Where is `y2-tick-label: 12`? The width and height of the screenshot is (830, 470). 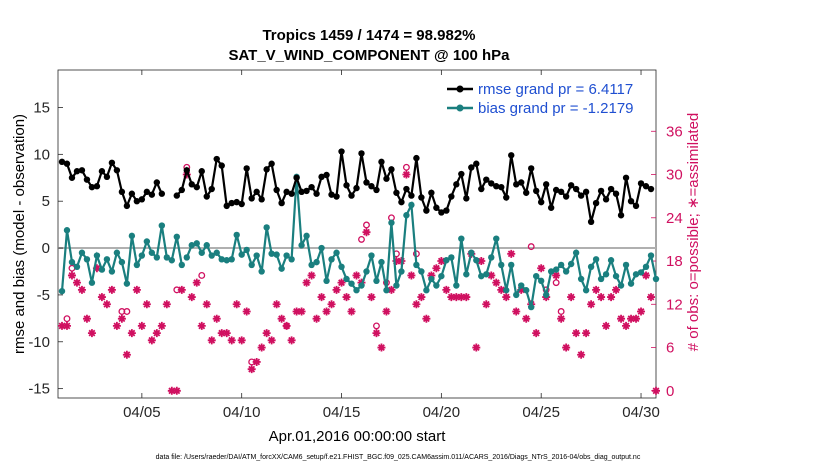
y2-tick-label: 12 is located at coordinates (674, 304).